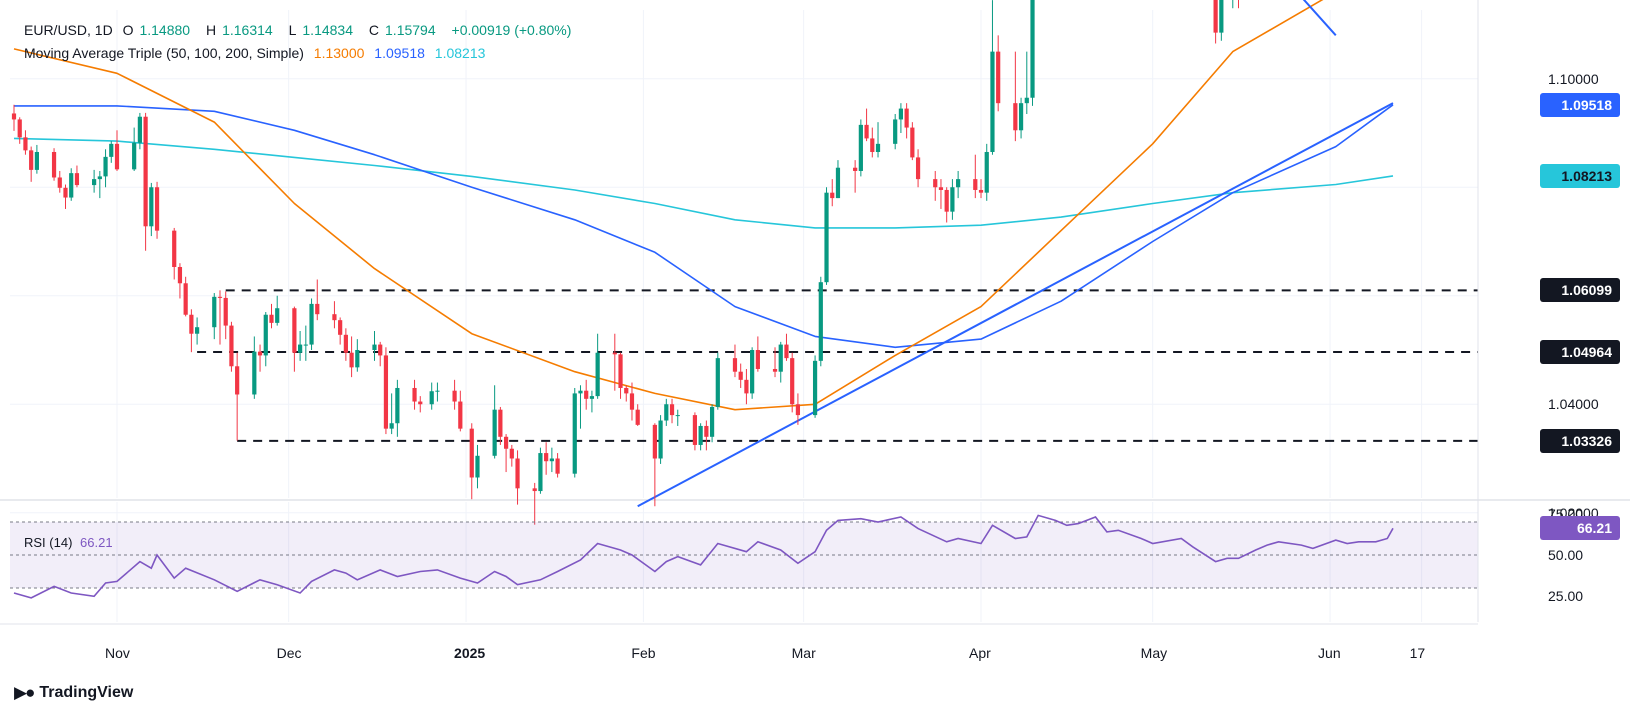 Image resolution: width=1630 pixels, height=716 pixels. I want to click on tradingview-logo: ▶● TradingView, so click(73, 693).